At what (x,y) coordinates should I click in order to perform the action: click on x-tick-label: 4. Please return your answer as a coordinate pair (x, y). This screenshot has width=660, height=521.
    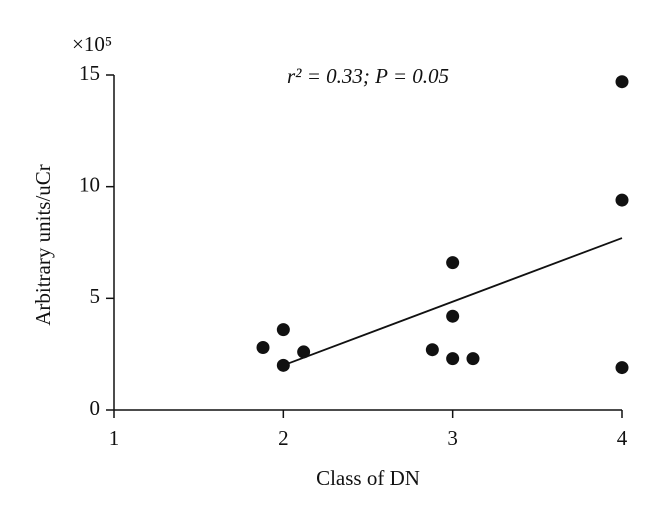
    Looking at the image, I should click on (622, 438).